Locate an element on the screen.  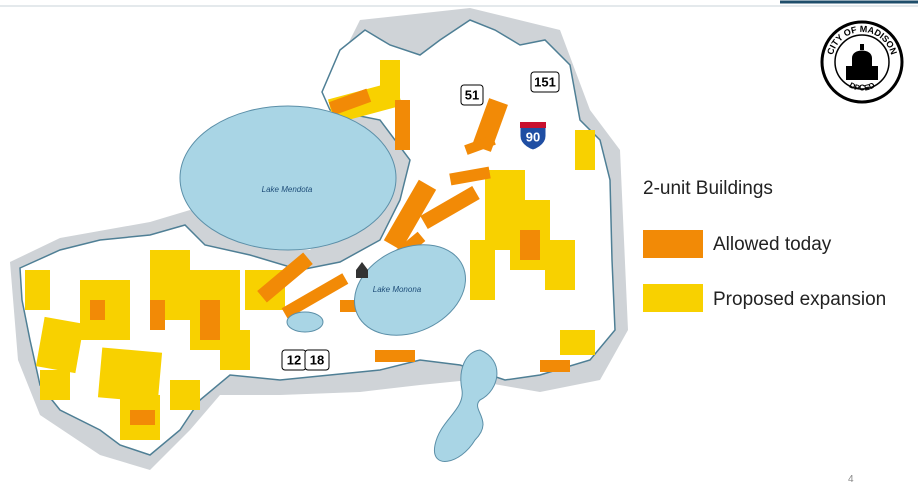
highway-label: 90 is located at coordinates (533, 136).